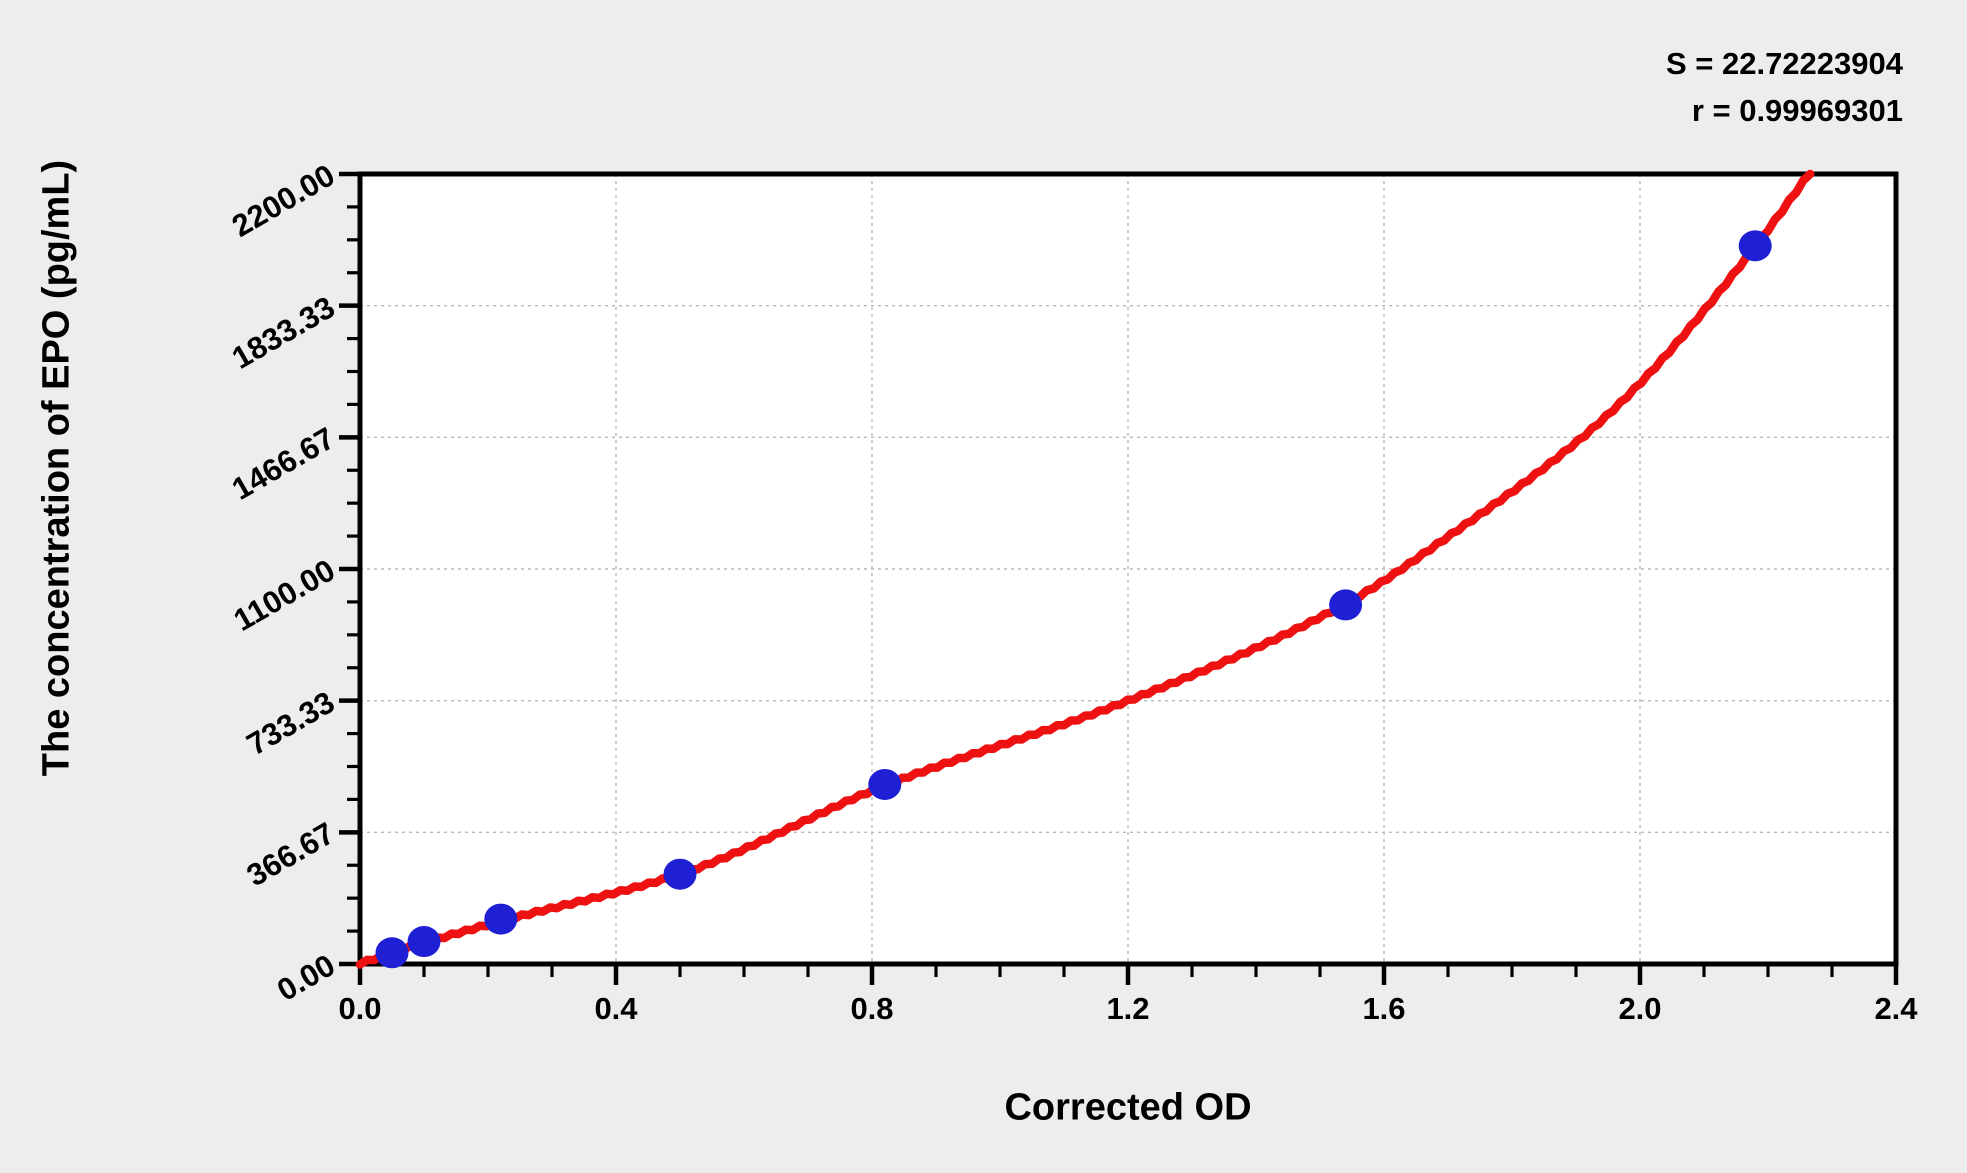 The image size is (1967, 1173). Describe the element at coordinates (1784, 87) in the screenshot. I see `fit-statistics: S = 22.72223904 r = 0.99969301` at that location.